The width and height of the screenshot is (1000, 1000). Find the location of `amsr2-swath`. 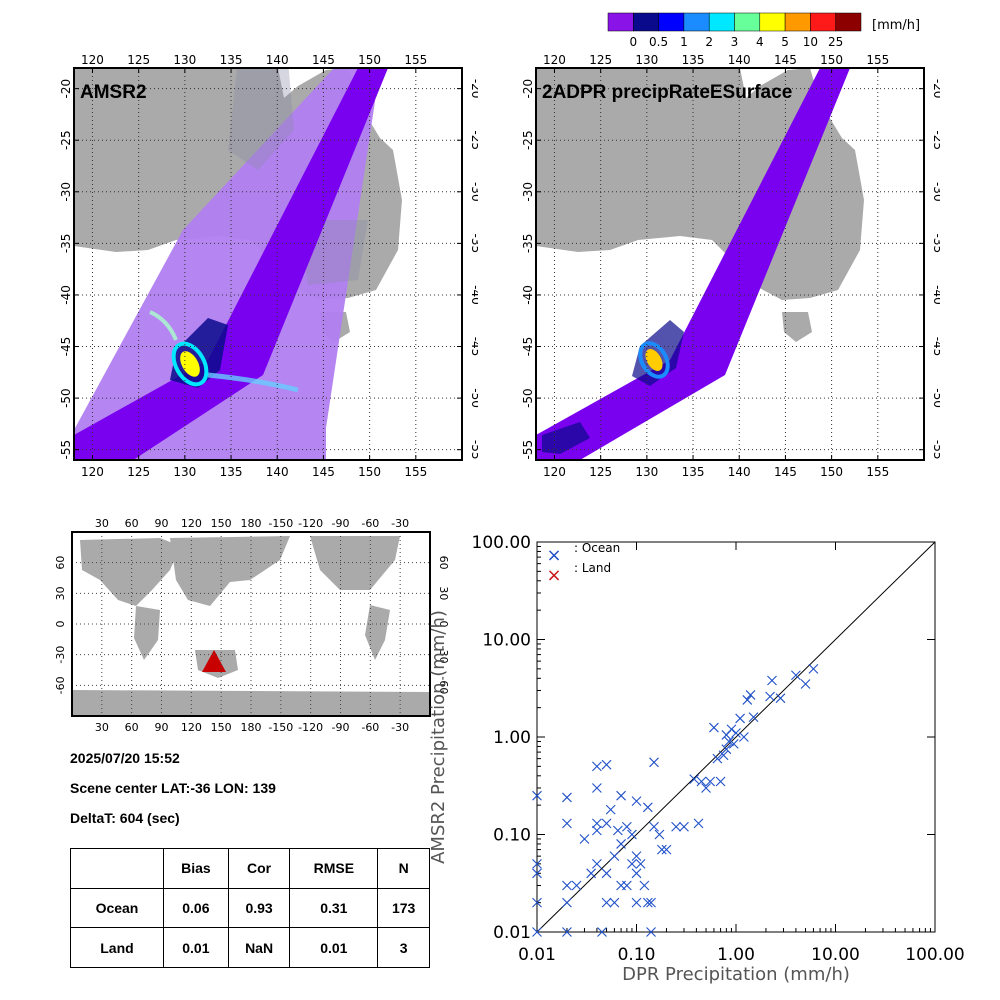

amsr2-swath is located at coordinates (227, 264).